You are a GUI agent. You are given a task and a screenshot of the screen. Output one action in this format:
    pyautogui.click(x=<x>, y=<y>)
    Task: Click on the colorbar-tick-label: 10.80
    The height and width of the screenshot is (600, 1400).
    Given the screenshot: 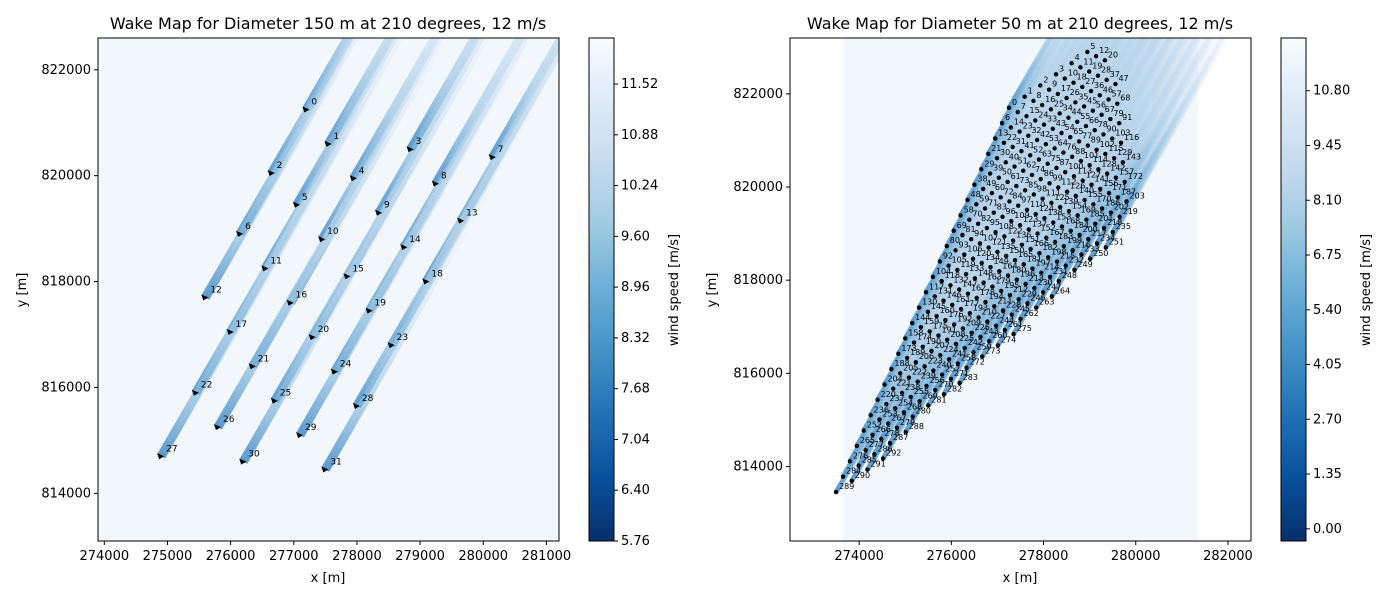 What is the action you would take?
    pyautogui.click(x=1331, y=91)
    